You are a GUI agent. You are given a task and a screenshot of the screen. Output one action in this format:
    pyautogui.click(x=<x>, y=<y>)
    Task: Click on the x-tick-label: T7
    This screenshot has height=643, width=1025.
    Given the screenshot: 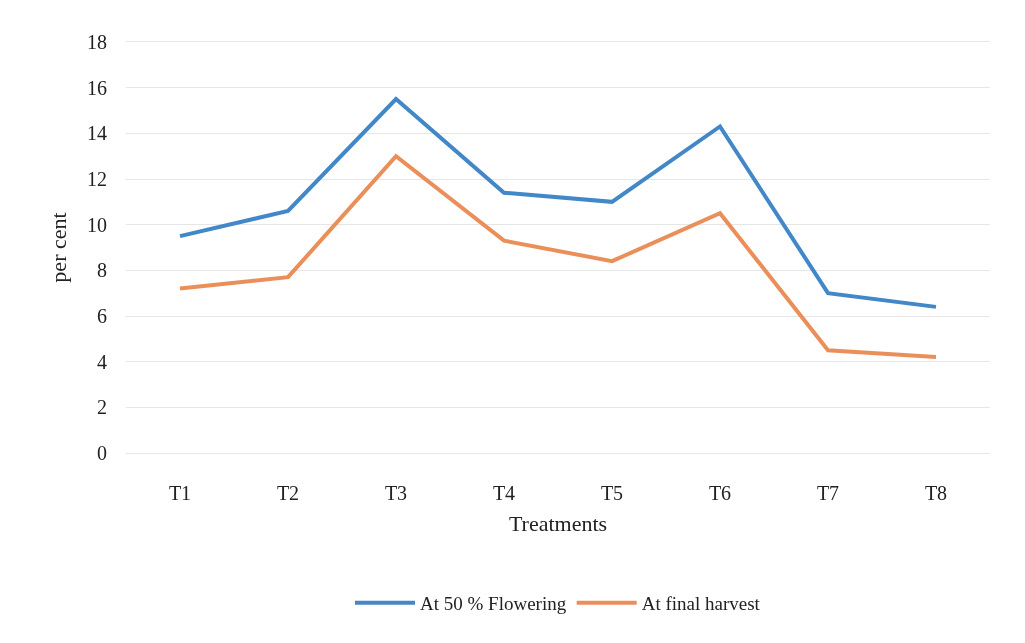 What is the action you would take?
    pyautogui.click(x=828, y=493)
    